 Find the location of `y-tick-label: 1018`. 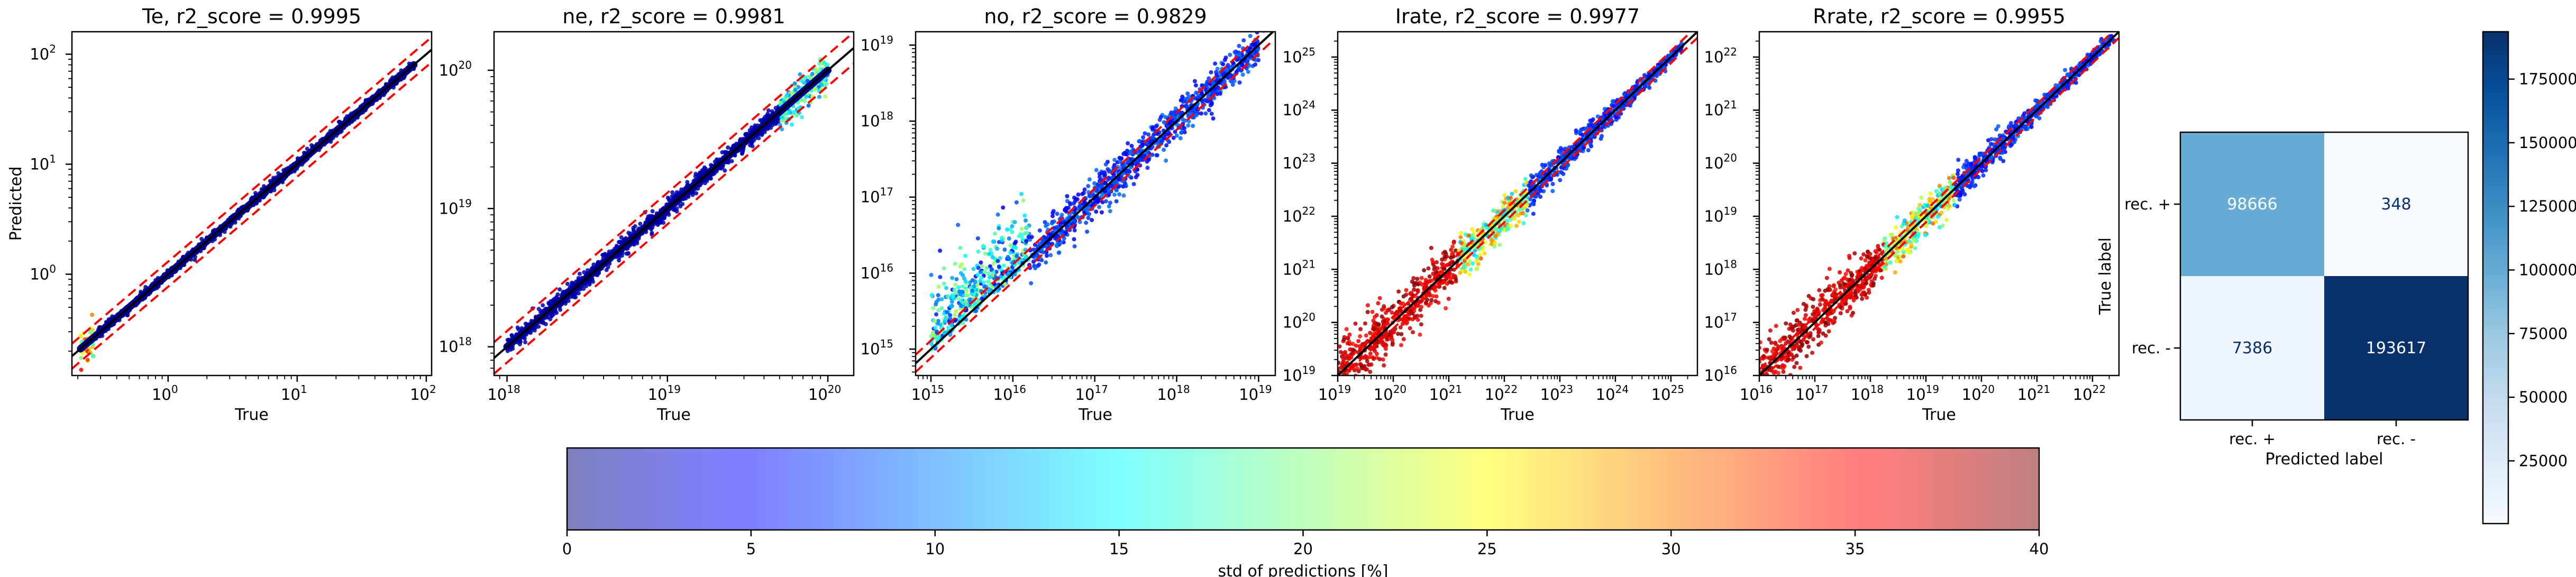

y-tick-label: 1018 is located at coordinates (456, 345).